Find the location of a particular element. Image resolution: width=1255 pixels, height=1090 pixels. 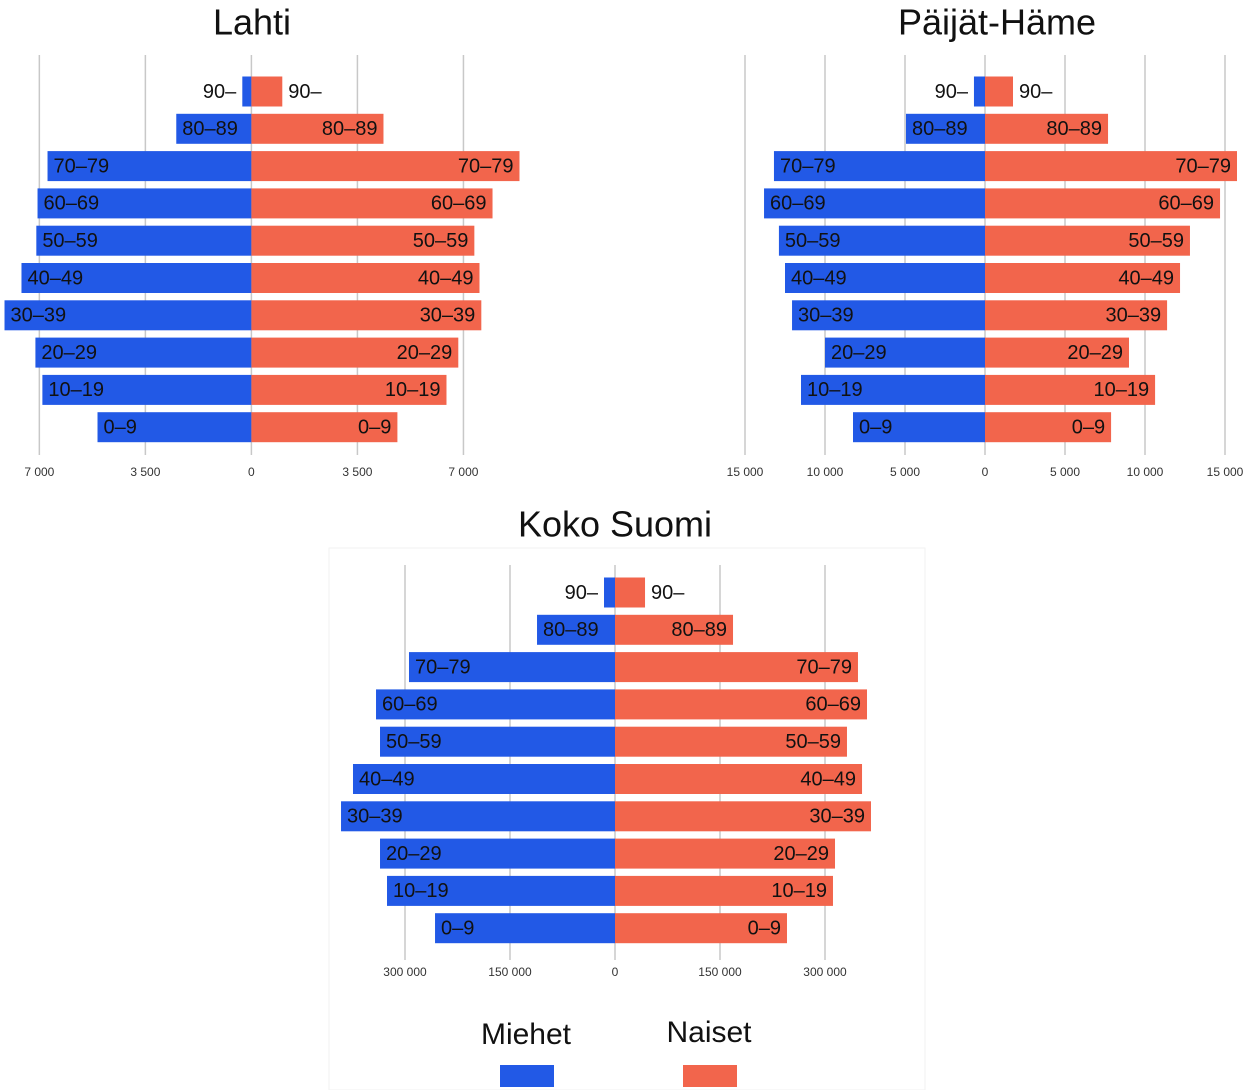

x-tick-label: 150 000 is located at coordinates (510, 972).